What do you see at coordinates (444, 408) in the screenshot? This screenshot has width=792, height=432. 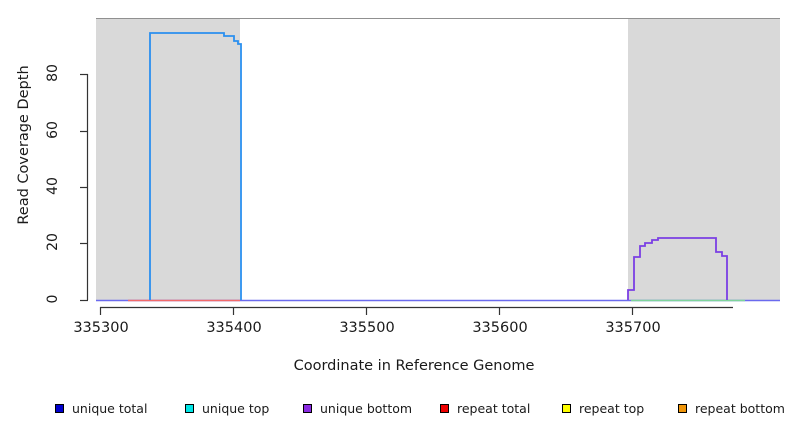 I see `legend-swatch-repeat-total` at bounding box center [444, 408].